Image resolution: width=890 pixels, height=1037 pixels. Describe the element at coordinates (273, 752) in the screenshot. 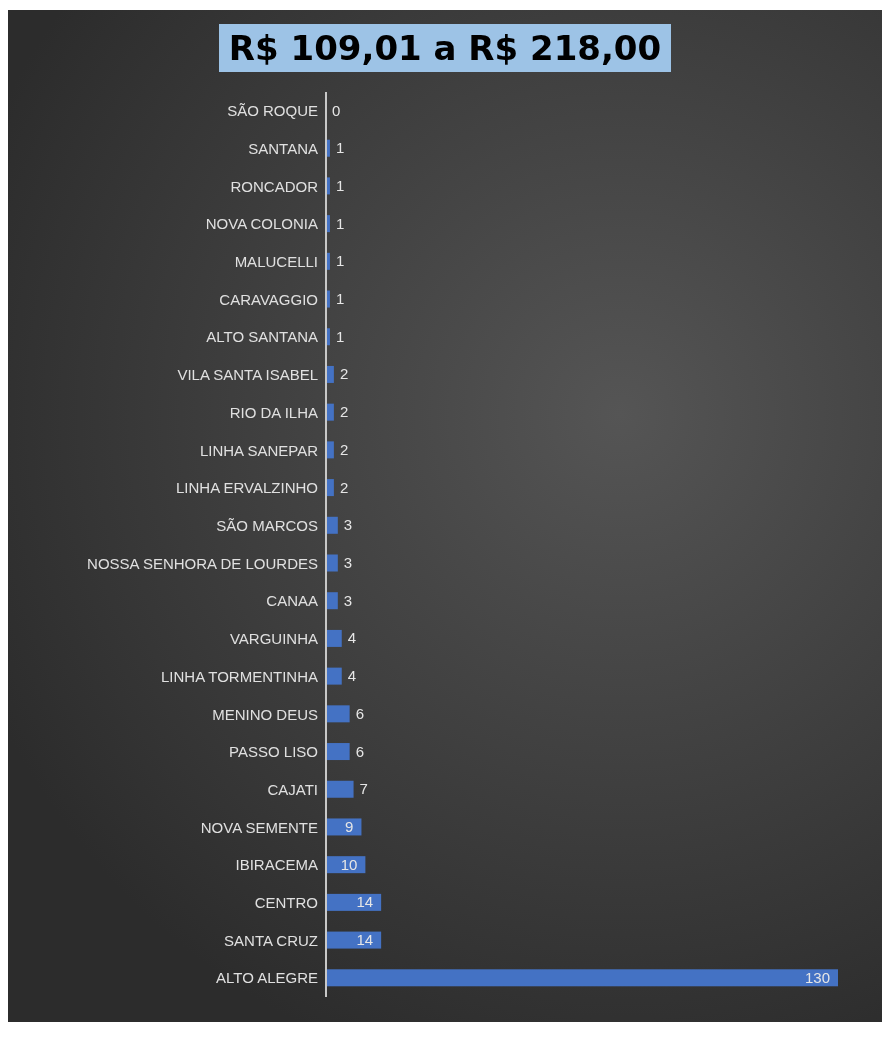

I see `y-tick-label: PASSO LISO` at that location.